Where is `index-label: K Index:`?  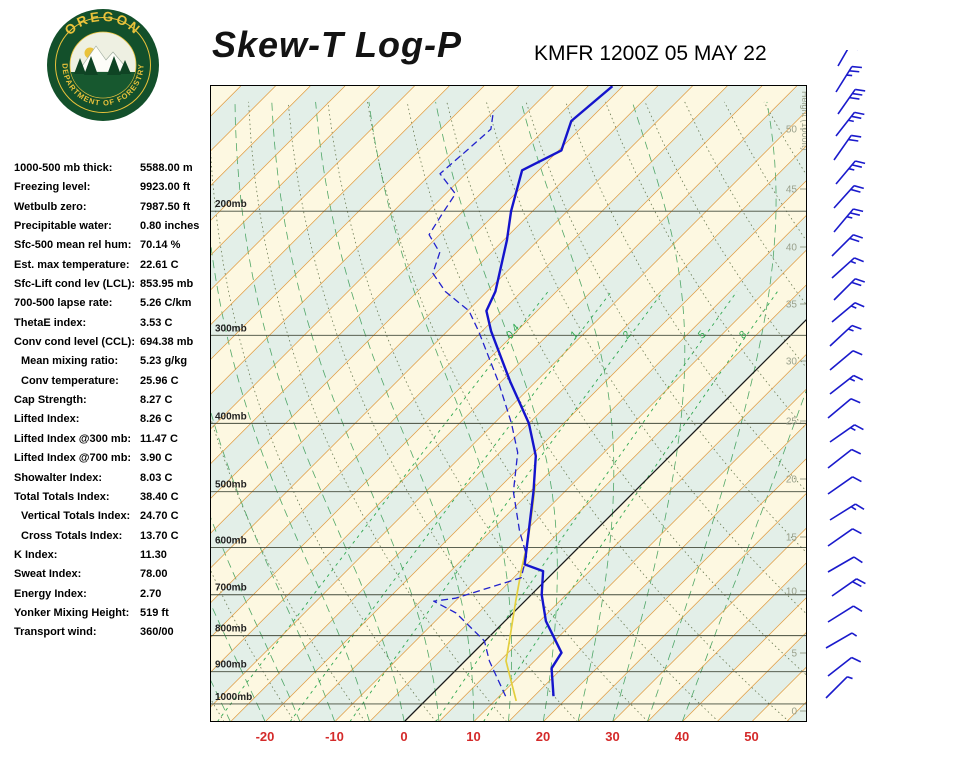 index-label: K Index: is located at coordinates (36, 554).